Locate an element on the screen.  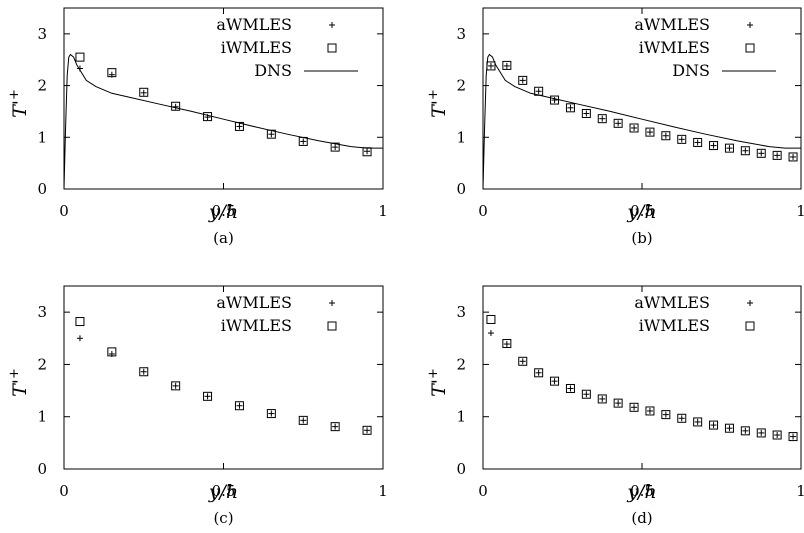
dns-line is located at coordinates (223, 121).